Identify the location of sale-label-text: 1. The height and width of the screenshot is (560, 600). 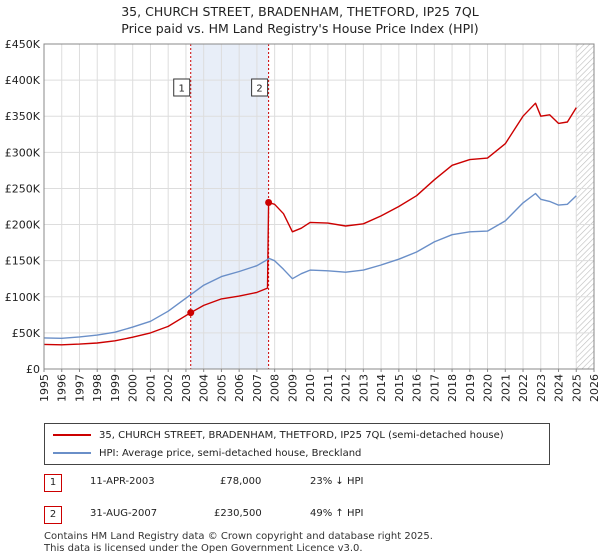
(182, 89).